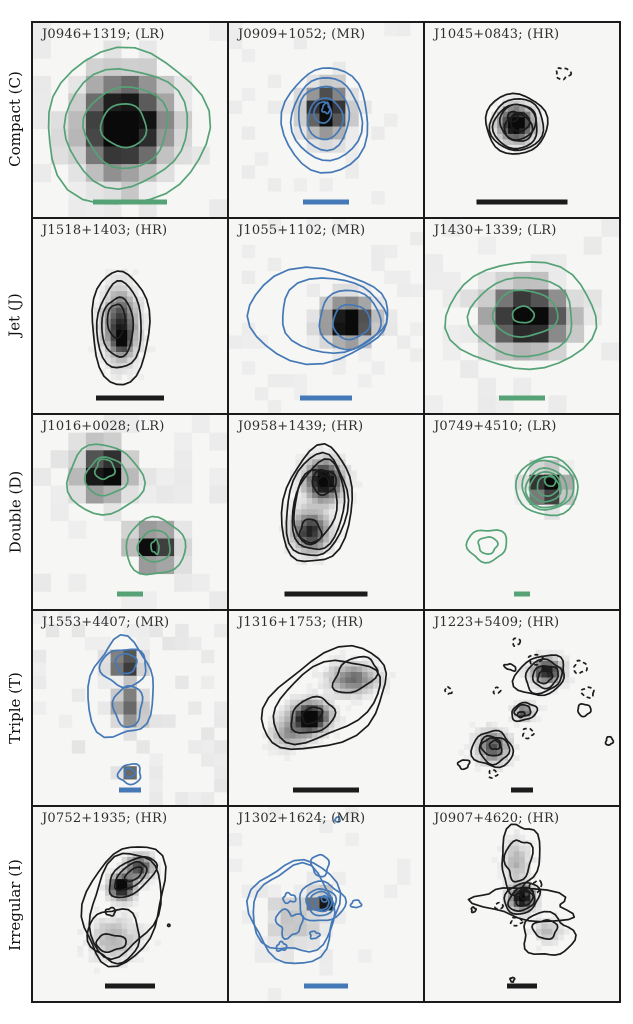 The height and width of the screenshot is (1024, 633). I want to click on panel-j0946-1319: J0946+1319; (LR), so click(130, 120).